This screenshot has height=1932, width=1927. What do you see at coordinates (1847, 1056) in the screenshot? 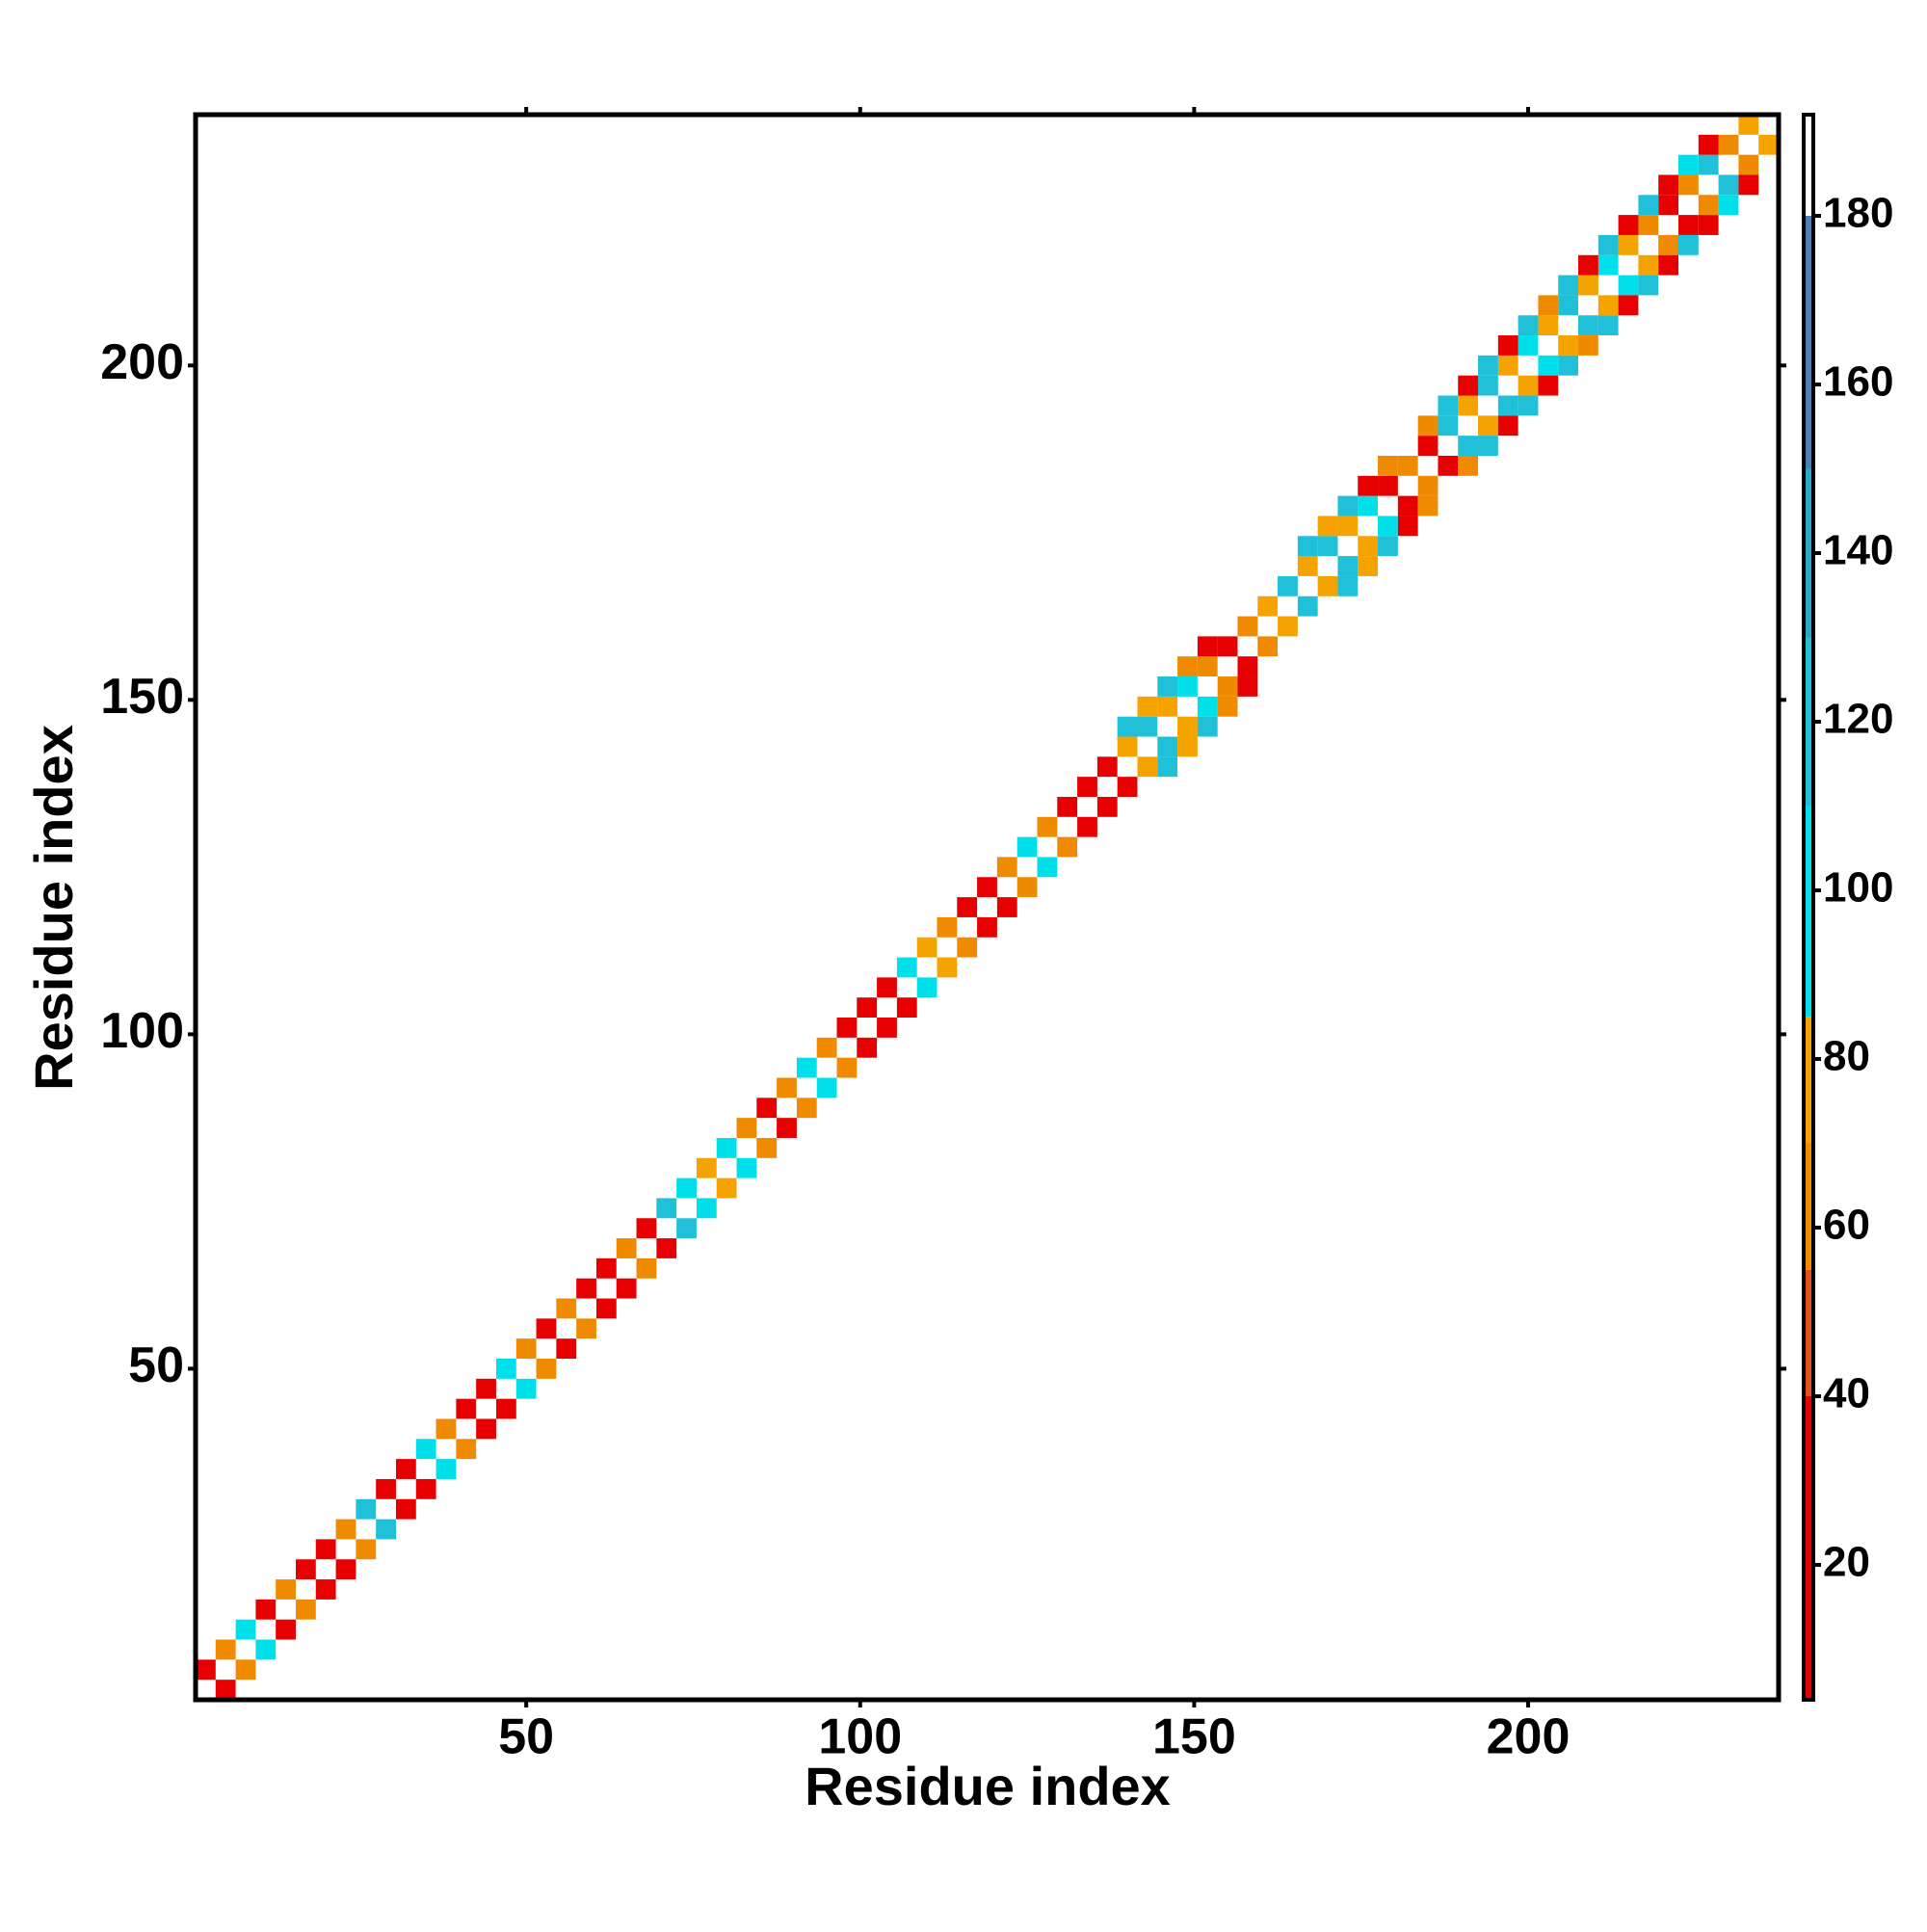
I see `colorbar-tick-label: 80` at bounding box center [1847, 1056].